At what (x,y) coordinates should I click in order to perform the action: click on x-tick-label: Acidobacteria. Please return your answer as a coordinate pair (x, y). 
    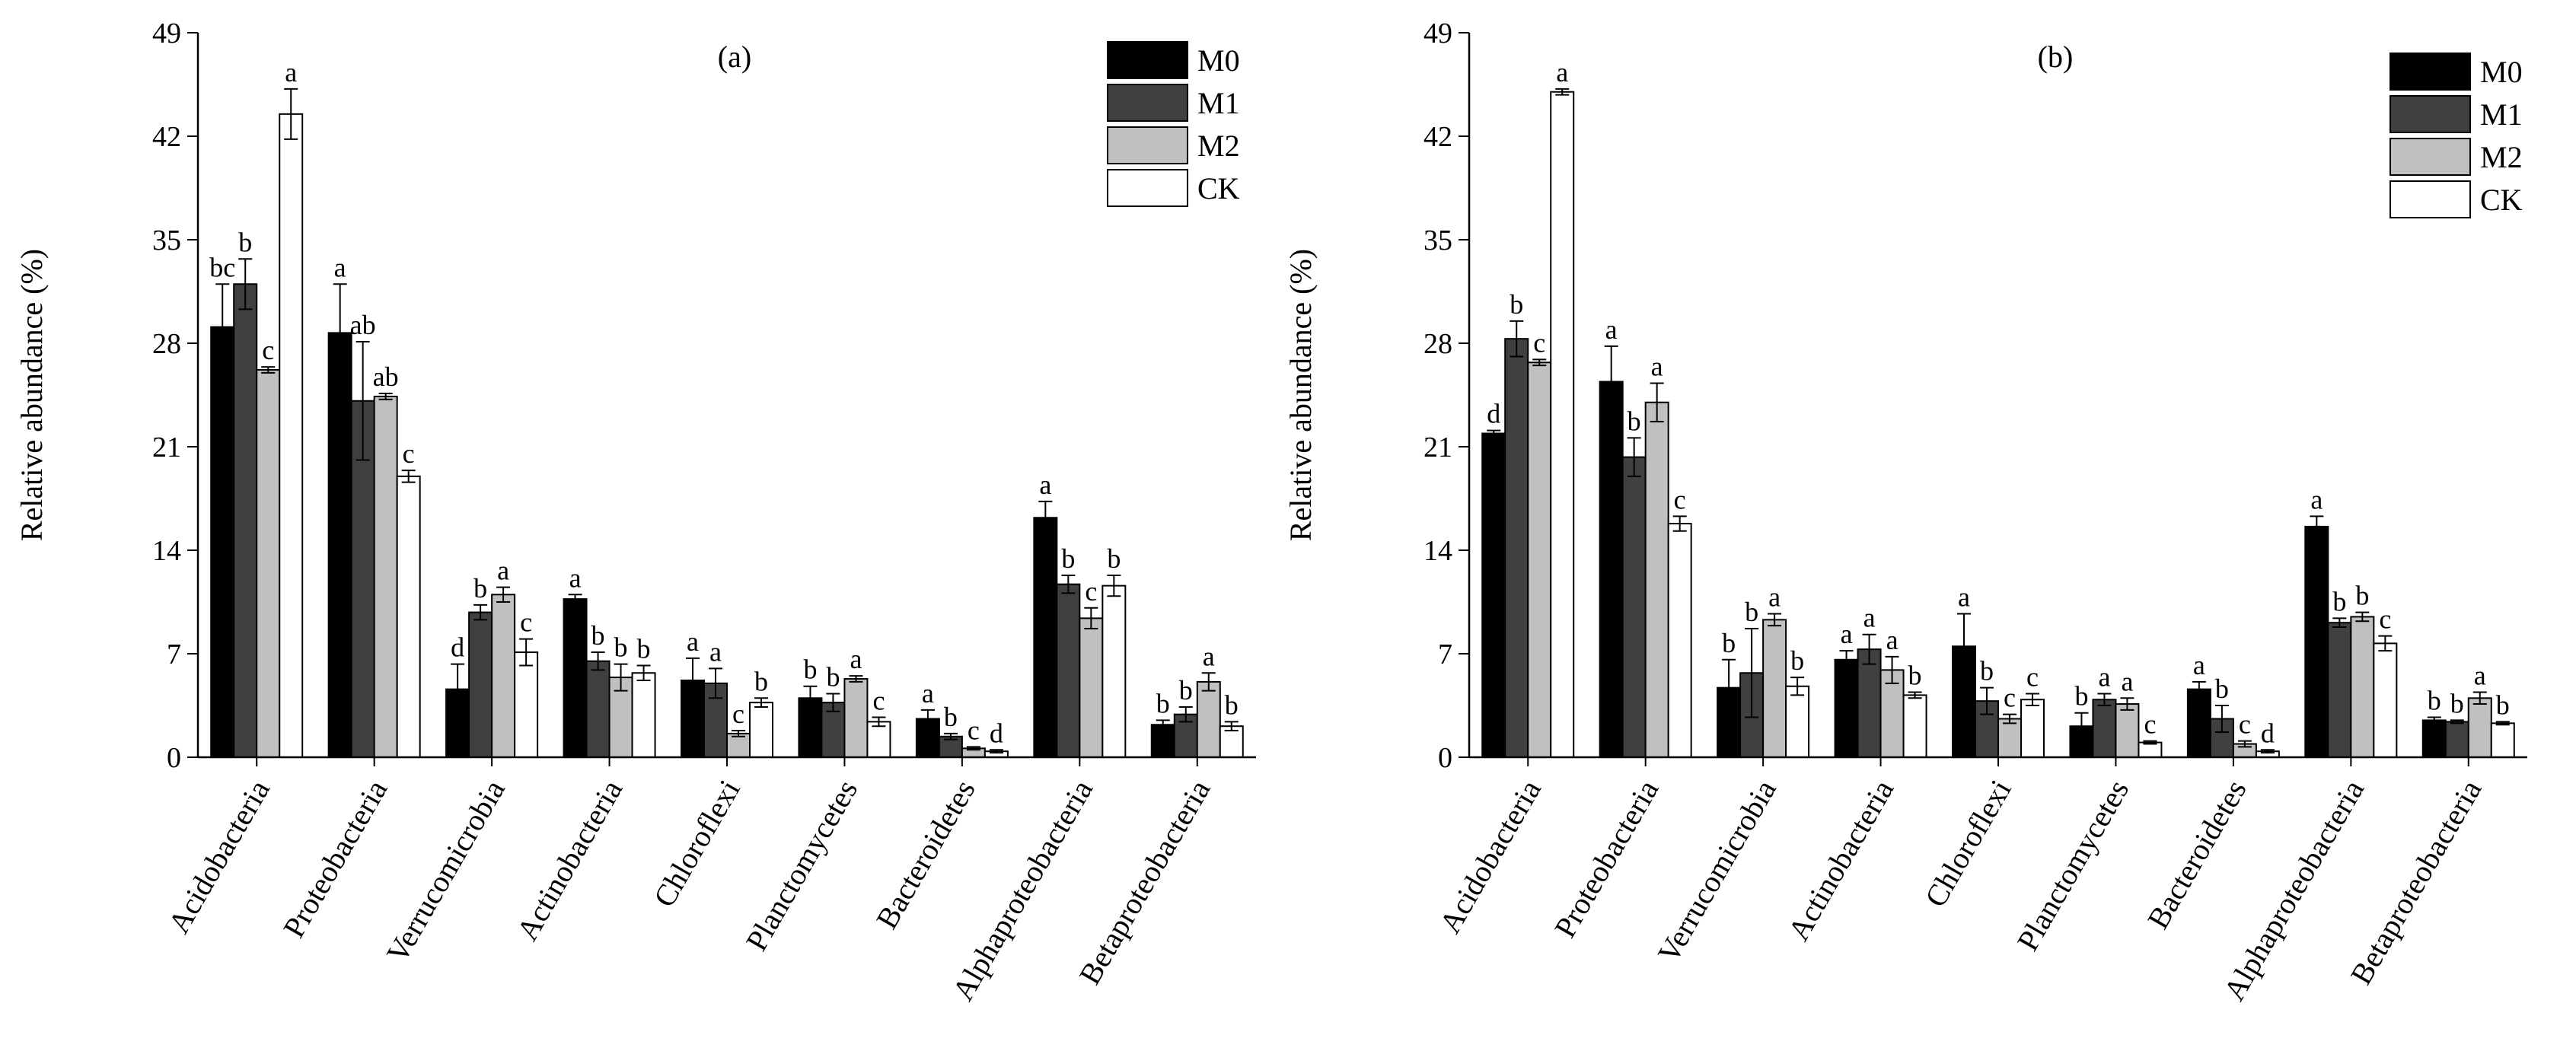
    Looking at the image, I should click on (218, 856).